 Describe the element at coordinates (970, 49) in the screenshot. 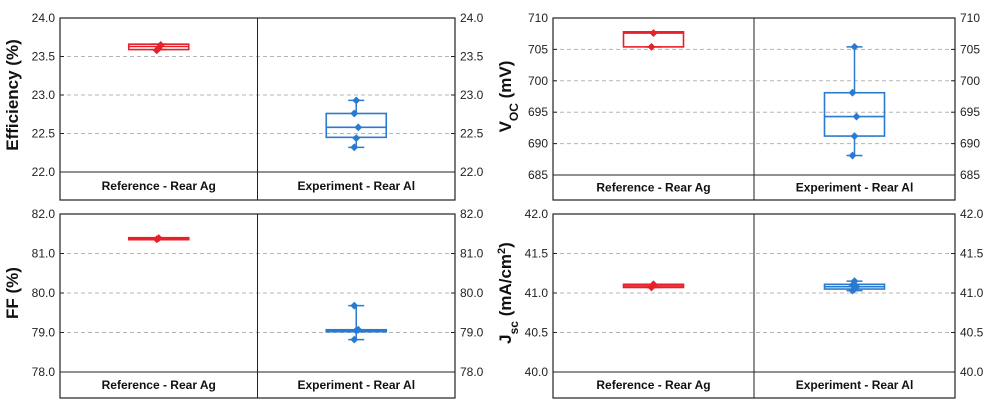

I see `y-tick-label-right: 705` at that location.